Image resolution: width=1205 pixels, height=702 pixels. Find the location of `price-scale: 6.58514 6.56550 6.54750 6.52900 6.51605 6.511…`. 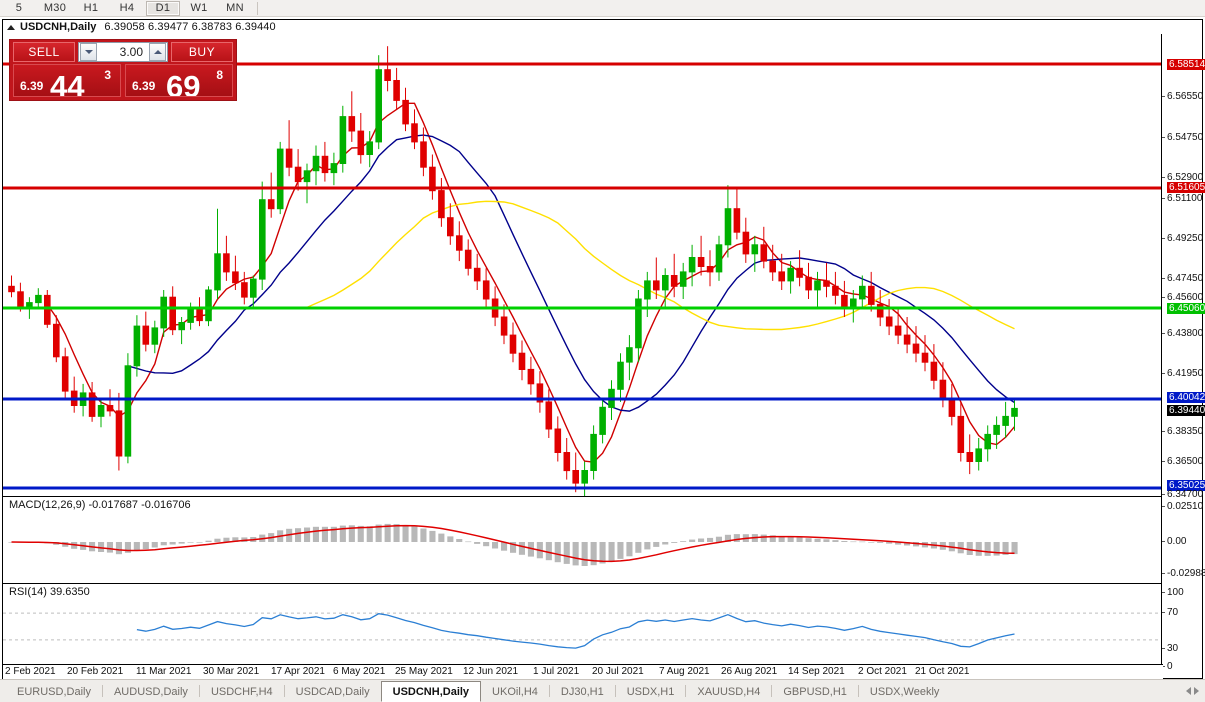

price-scale: 6.58514 6.56550 6.54750 6.52900 6.51605 6.511… is located at coordinates (1183, 353).